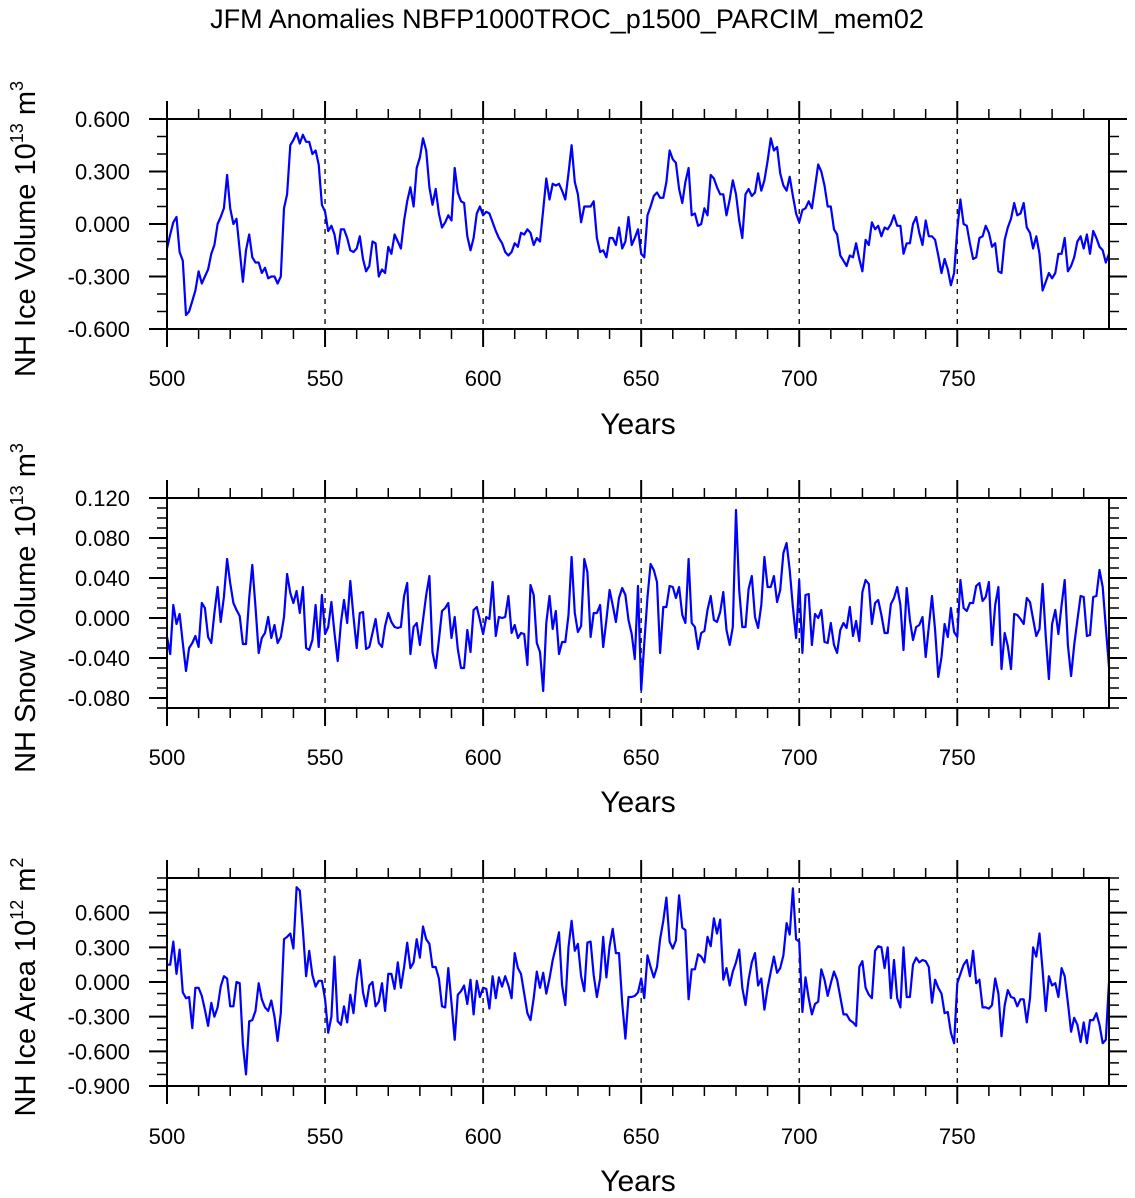  What do you see at coordinates (99, 698) in the screenshot?
I see `y-tick-label: -0.080` at bounding box center [99, 698].